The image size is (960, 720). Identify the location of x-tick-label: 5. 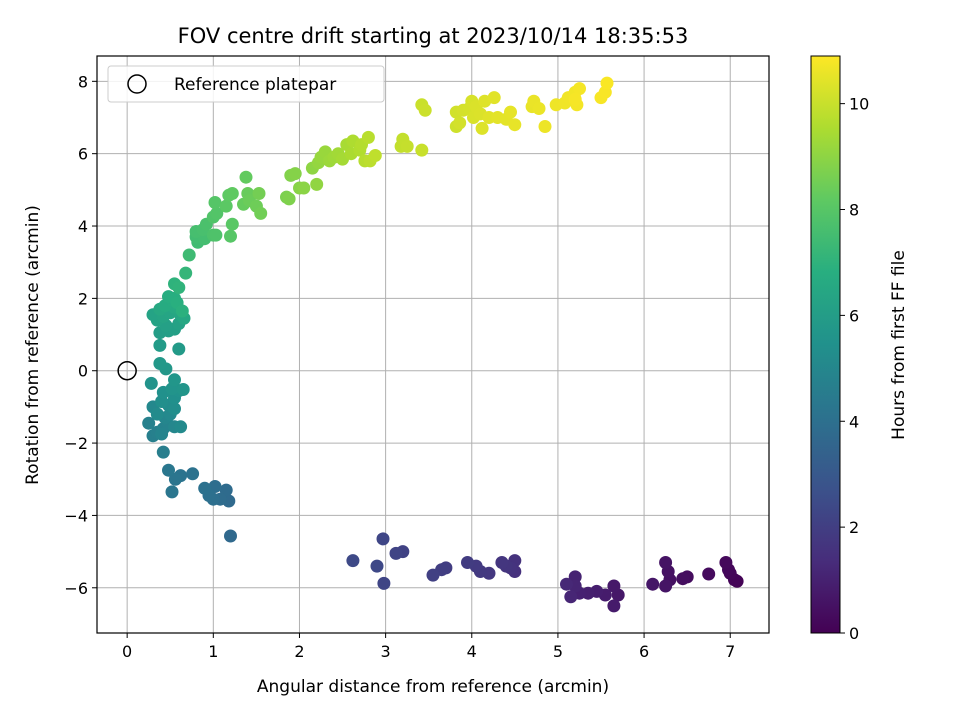
(558, 651).